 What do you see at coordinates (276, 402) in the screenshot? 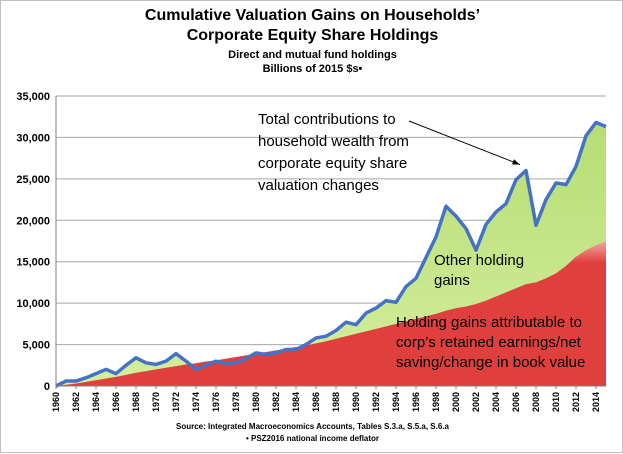
I see `x-tick-label: 1982` at bounding box center [276, 402].